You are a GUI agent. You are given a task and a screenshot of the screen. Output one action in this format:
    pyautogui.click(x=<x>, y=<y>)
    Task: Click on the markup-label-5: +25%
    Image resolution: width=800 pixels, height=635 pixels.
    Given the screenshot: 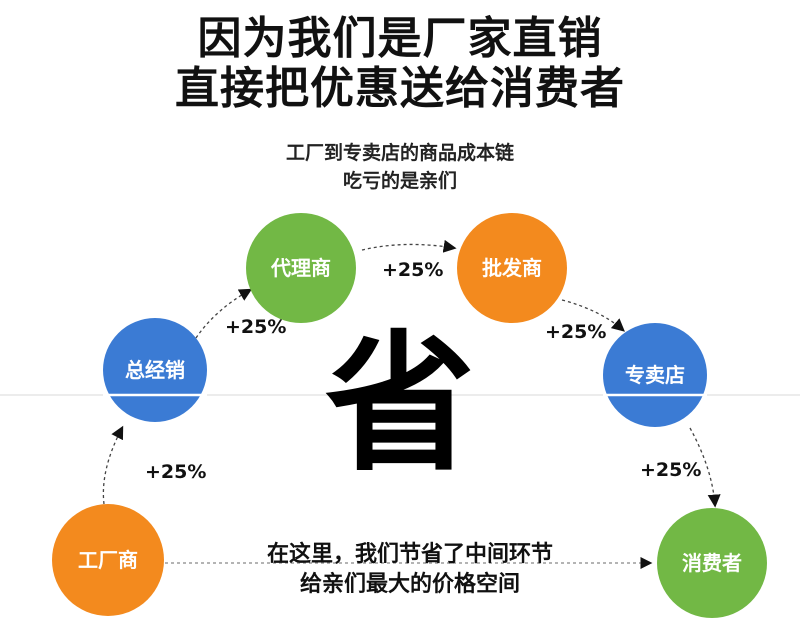 What is the action you would take?
    pyautogui.click(x=670, y=470)
    